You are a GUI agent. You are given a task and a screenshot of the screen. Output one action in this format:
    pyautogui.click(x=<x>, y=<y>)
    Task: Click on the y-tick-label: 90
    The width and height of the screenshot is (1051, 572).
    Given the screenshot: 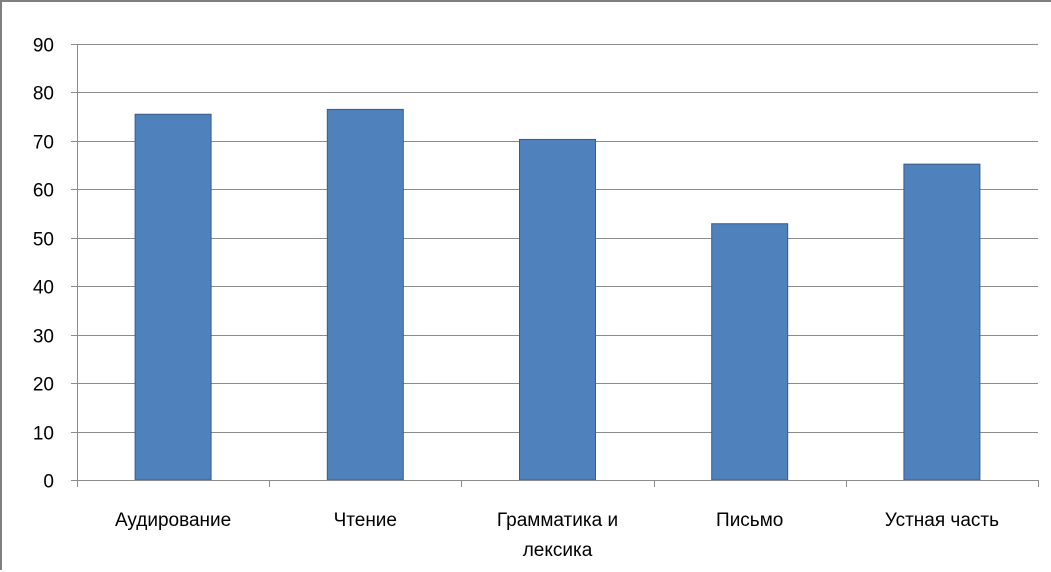 What is the action you would take?
    pyautogui.click(x=43, y=46)
    